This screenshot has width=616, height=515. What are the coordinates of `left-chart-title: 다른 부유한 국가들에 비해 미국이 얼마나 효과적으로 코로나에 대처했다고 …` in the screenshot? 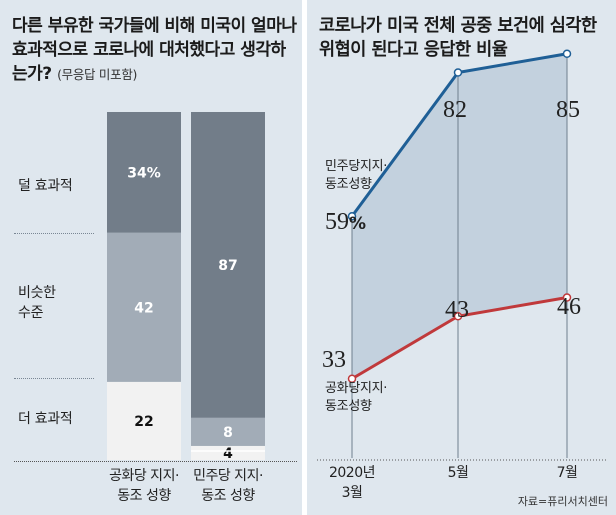 It's located at (154, 50).